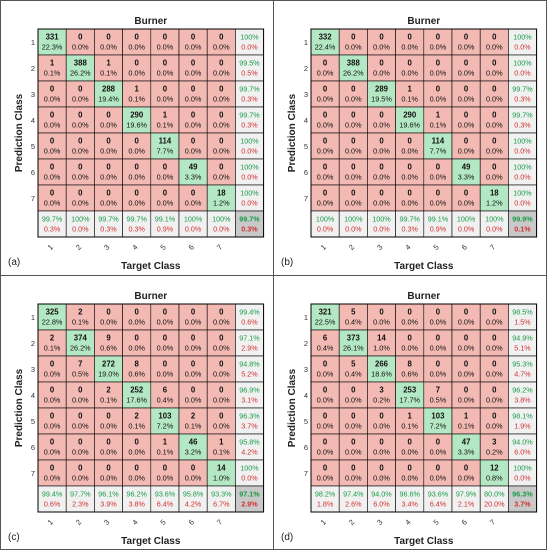 This screenshot has width=547, height=550. Describe the element at coordinates (522, 416) in the screenshot. I see `row-summary-correct: 98.1%` at that location.